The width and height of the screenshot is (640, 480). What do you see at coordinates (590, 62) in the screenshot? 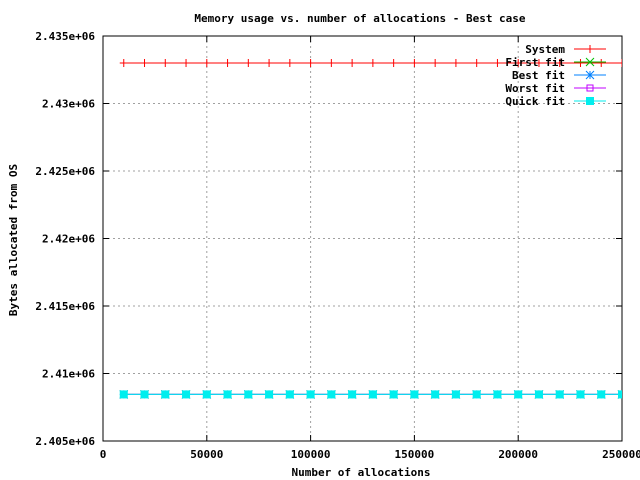
I see `legend-marker-first-fit` at bounding box center [590, 62].